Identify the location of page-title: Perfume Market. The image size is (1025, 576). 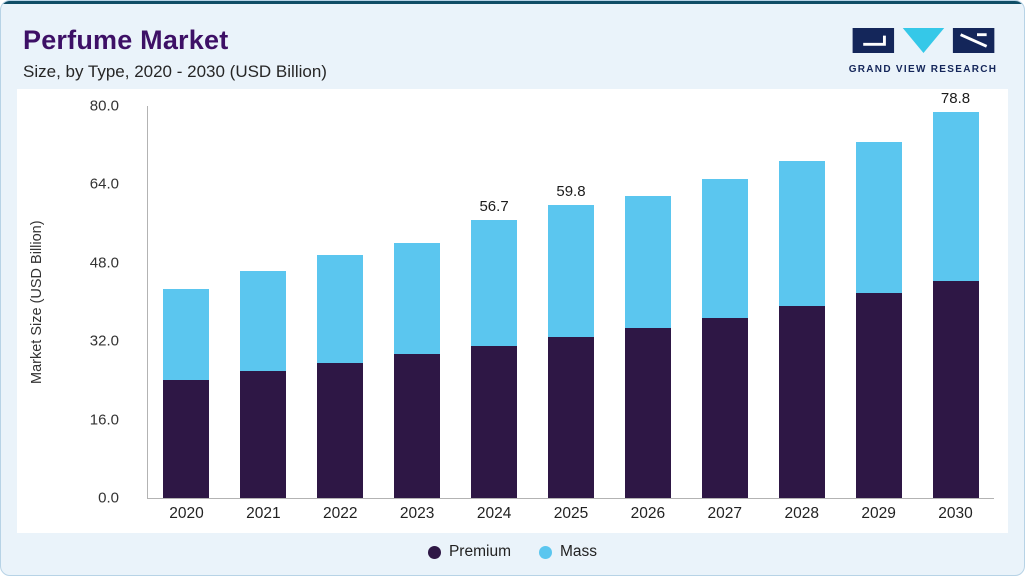
(126, 40).